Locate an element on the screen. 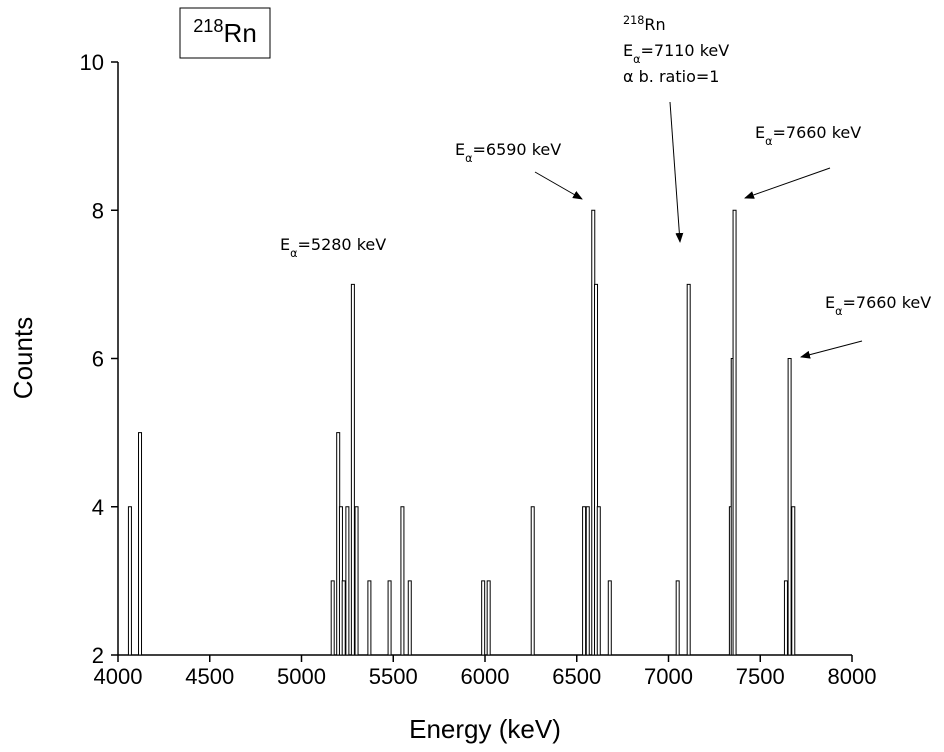  text-part: =7110 keV is located at coordinates (684, 50).